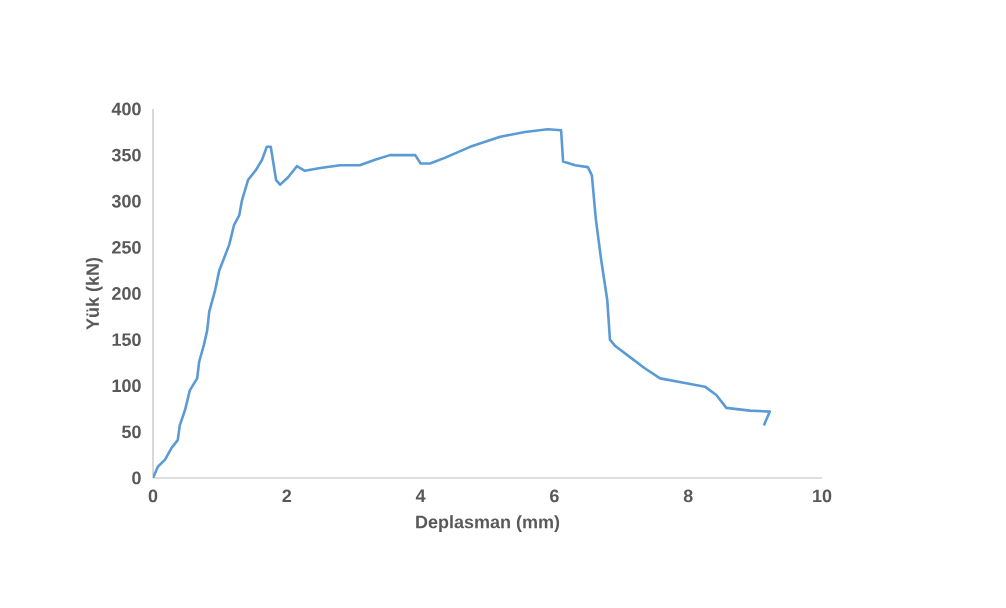 The height and width of the screenshot is (608, 1006). Describe the element at coordinates (126, 201) in the screenshot. I see `y-tick-label: 300` at that location.